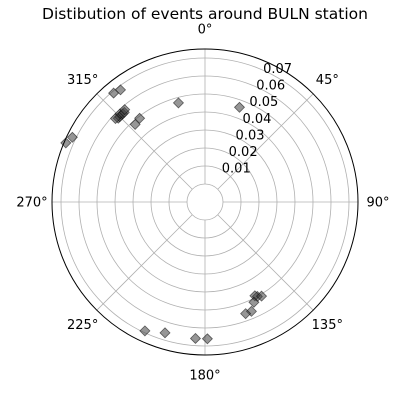 This screenshot has width=400, height=400. What do you see at coordinates (327, 80) in the screenshot?
I see `theta-tick-label-1: 45°` at bounding box center [327, 80].